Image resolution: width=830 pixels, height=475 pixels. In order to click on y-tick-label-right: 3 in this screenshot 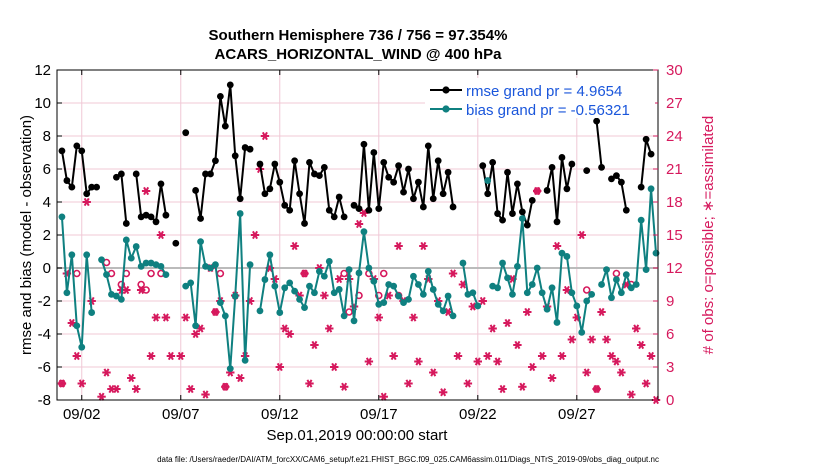, I will do `click(670, 367)`.